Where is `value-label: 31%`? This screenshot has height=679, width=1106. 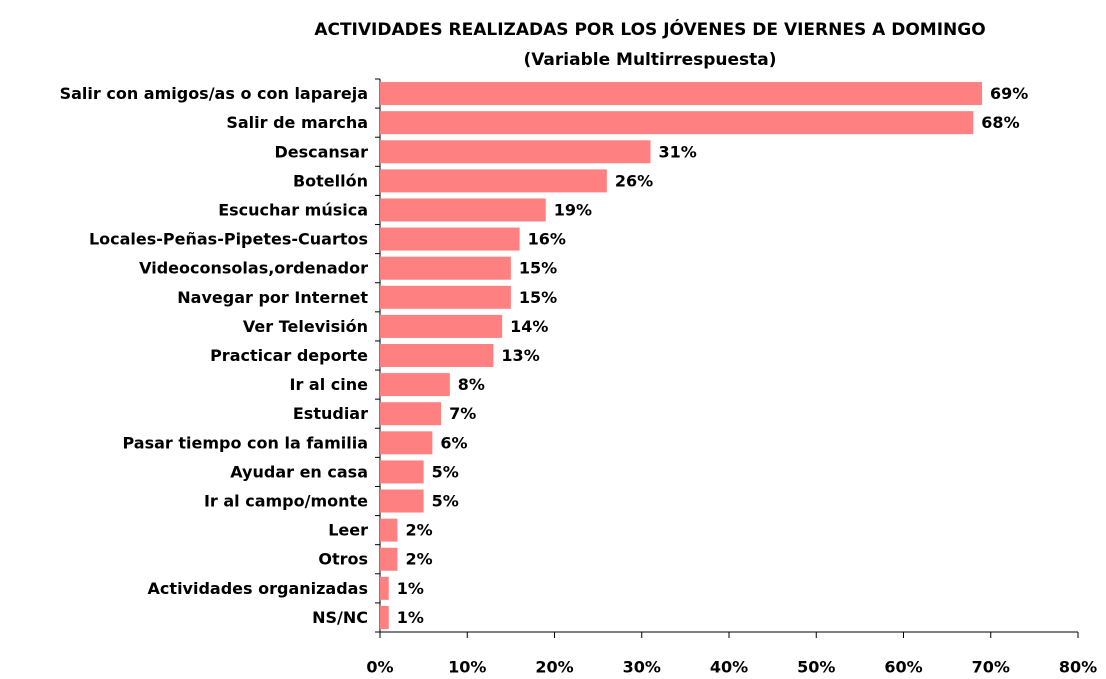
value-label: 31% is located at coordinates (677, 151).